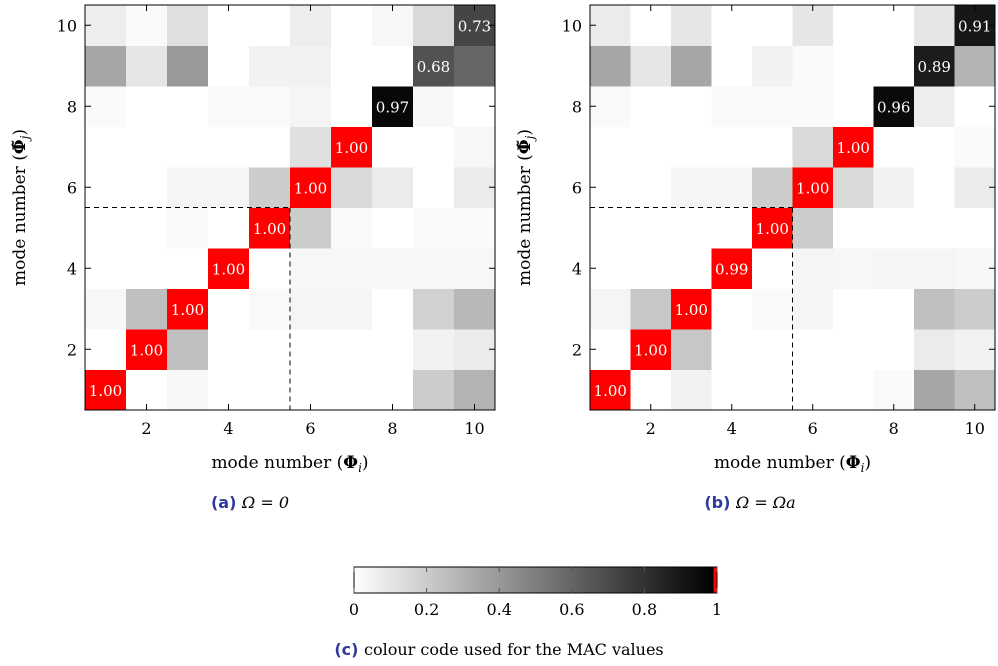 The width and height of the screenshot is (998, 666). Describe the element at coordinates (717, 609) in the screenshot. I see `colorbar-tick-label: 1` at that location.